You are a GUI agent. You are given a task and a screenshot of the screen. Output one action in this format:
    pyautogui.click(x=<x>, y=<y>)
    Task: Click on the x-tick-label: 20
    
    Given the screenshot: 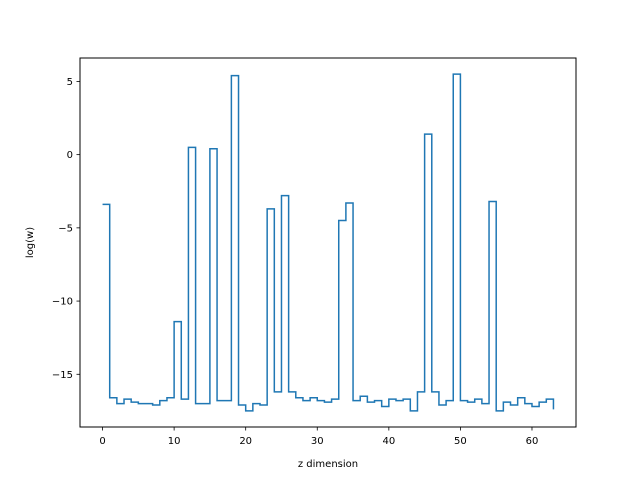 What is the action you would take?
    pyautogui.click(x=245, y=441)
    